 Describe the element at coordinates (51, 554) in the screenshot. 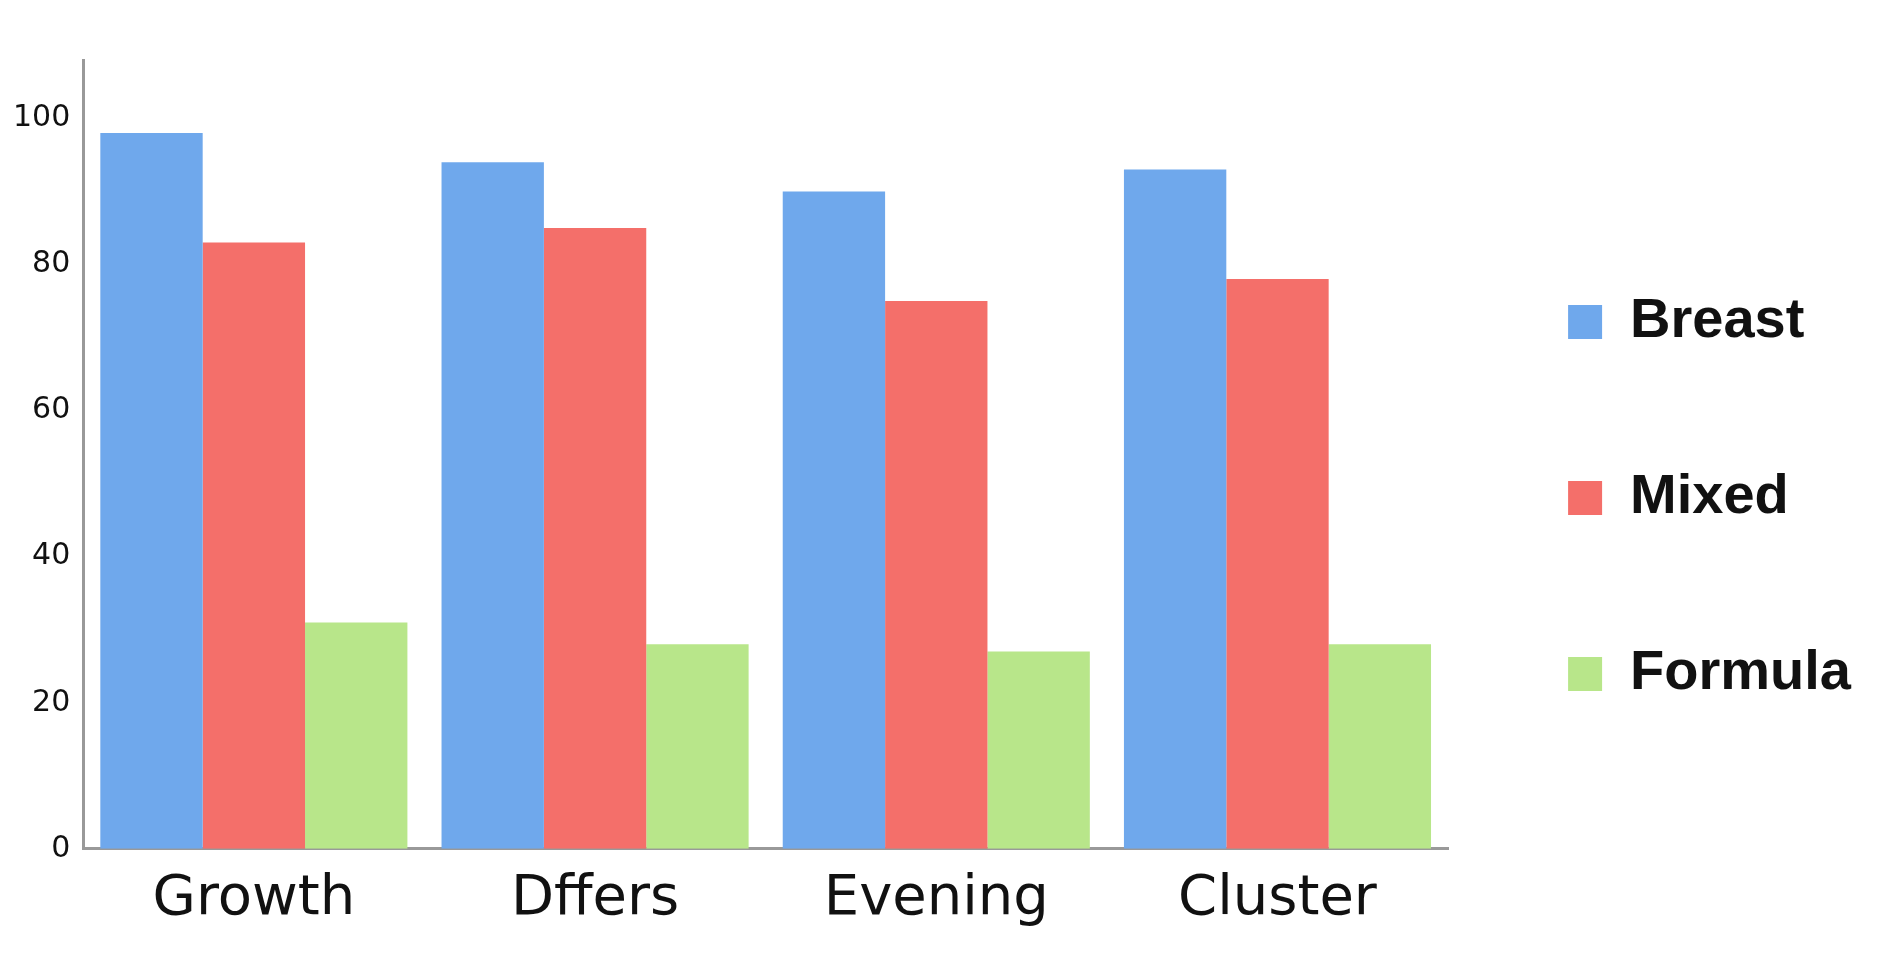

I see `y-tick-label: 40` at that location.